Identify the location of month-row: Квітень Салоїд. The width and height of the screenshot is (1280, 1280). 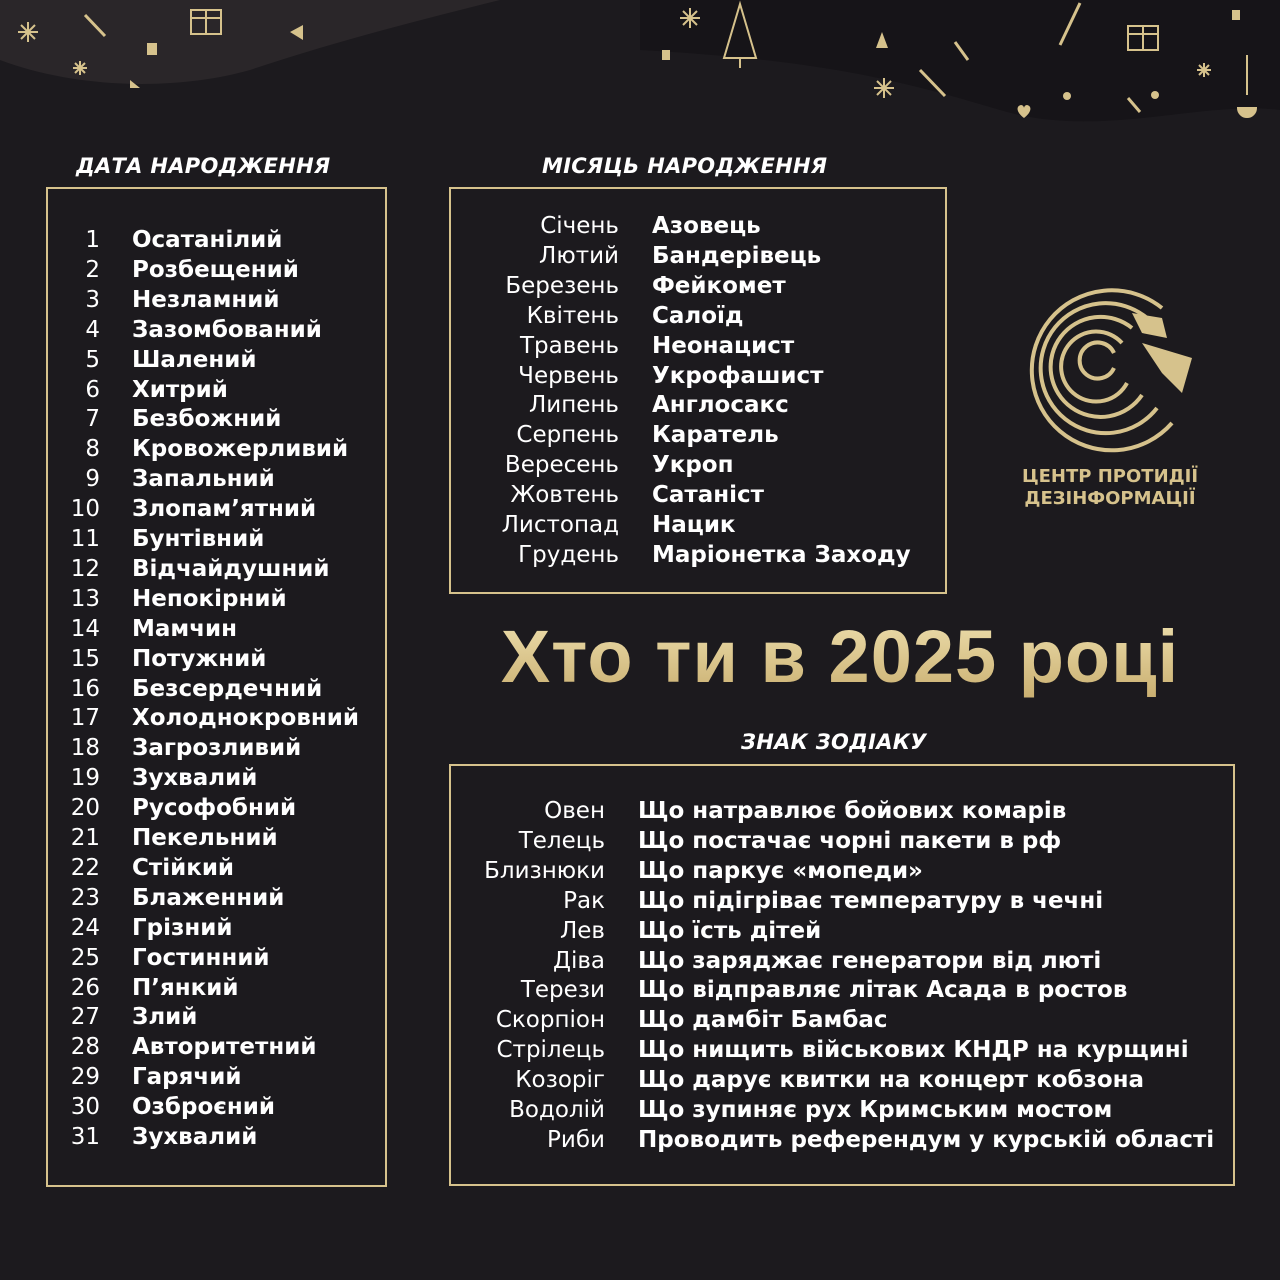
(698, 316).